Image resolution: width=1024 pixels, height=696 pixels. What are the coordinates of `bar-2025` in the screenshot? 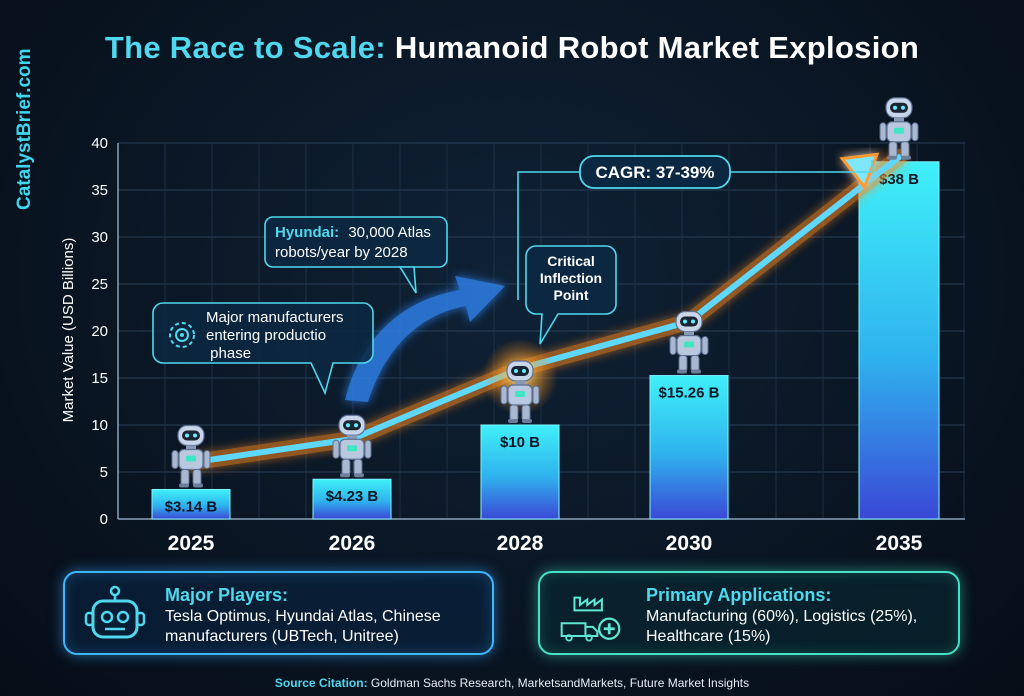 It's located at (191, 504).